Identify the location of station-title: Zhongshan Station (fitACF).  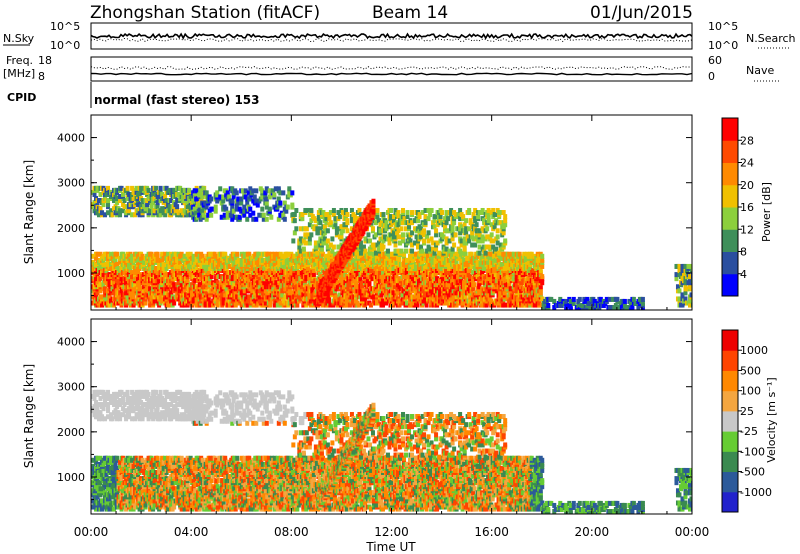
(205, 13).